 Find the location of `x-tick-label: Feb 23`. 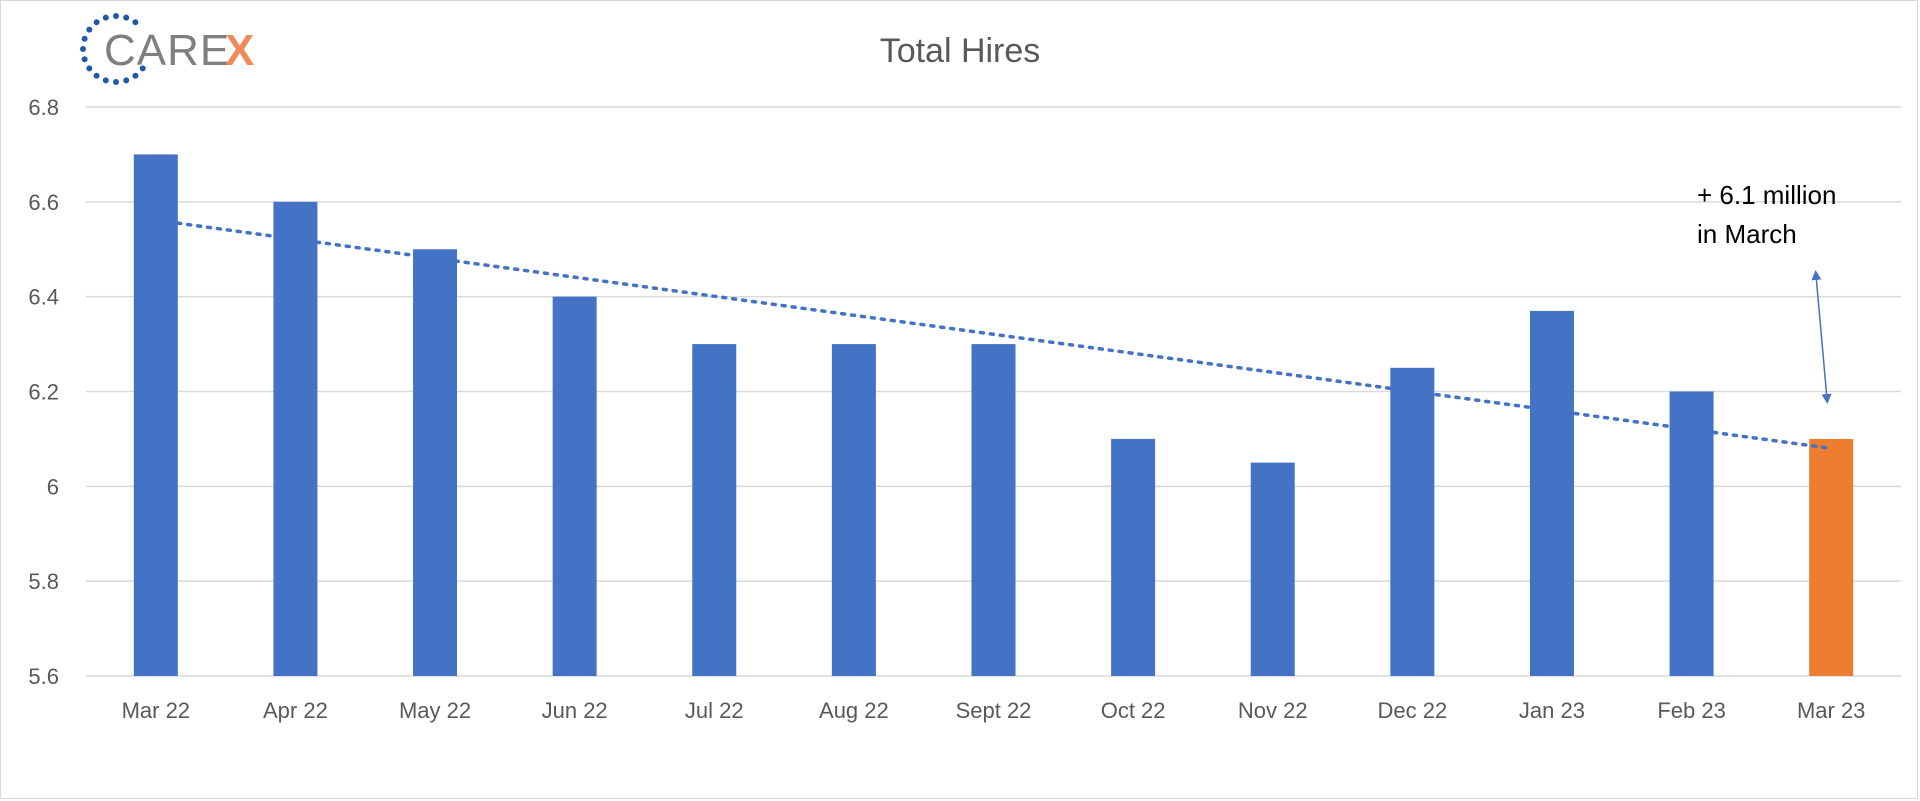

x-tick-label: Feb 23 is located at coordinates (1691, 710).